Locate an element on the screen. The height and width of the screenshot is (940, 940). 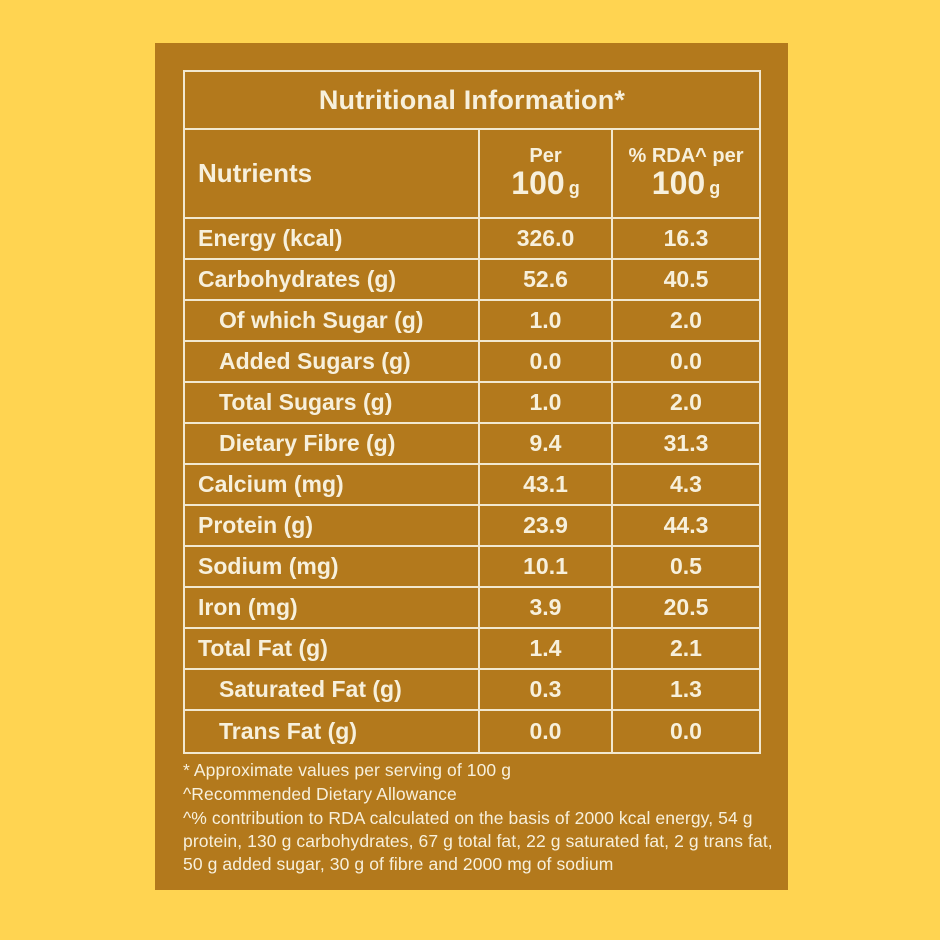
table-row-protein: Protein (g) 23.9 44.3 is located at coordinates (472, 526).